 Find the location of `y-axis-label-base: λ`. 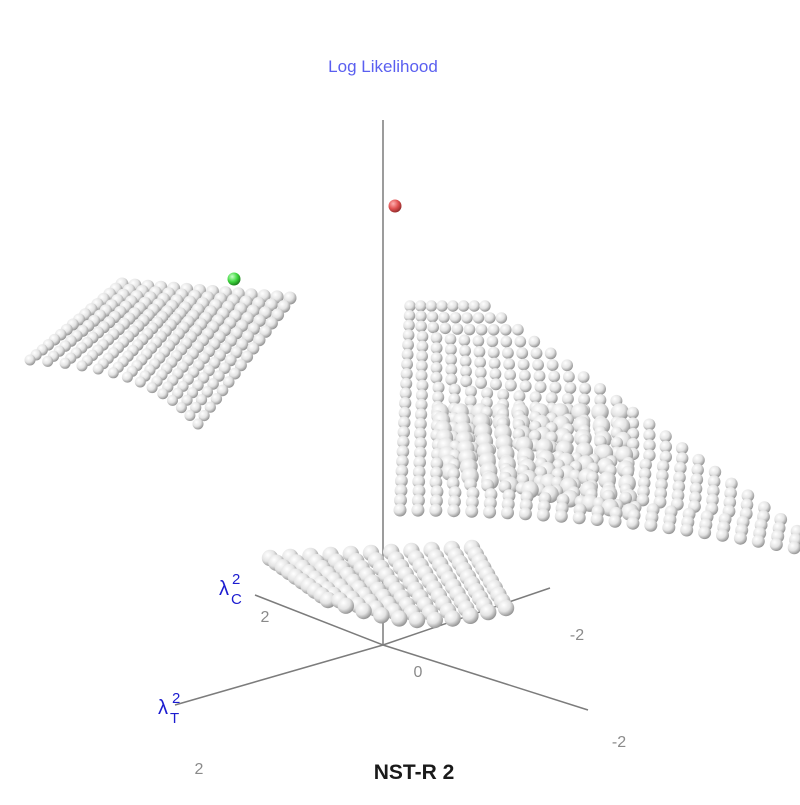

y-axis-label-base: λ is located at coordinates (224, 589).